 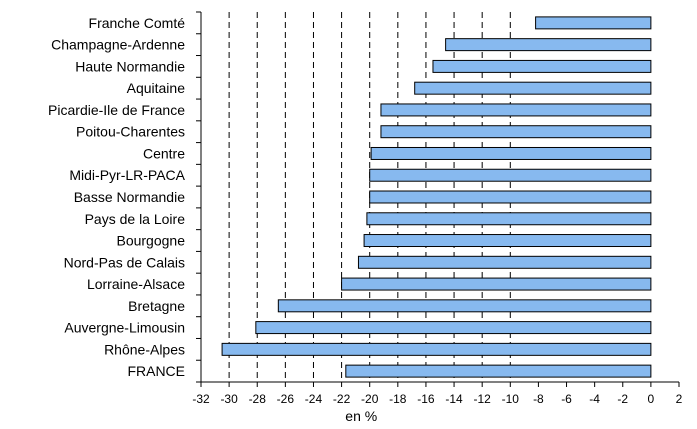 I want to click on category-label: Aquitaine, so click(x=156, y=88).